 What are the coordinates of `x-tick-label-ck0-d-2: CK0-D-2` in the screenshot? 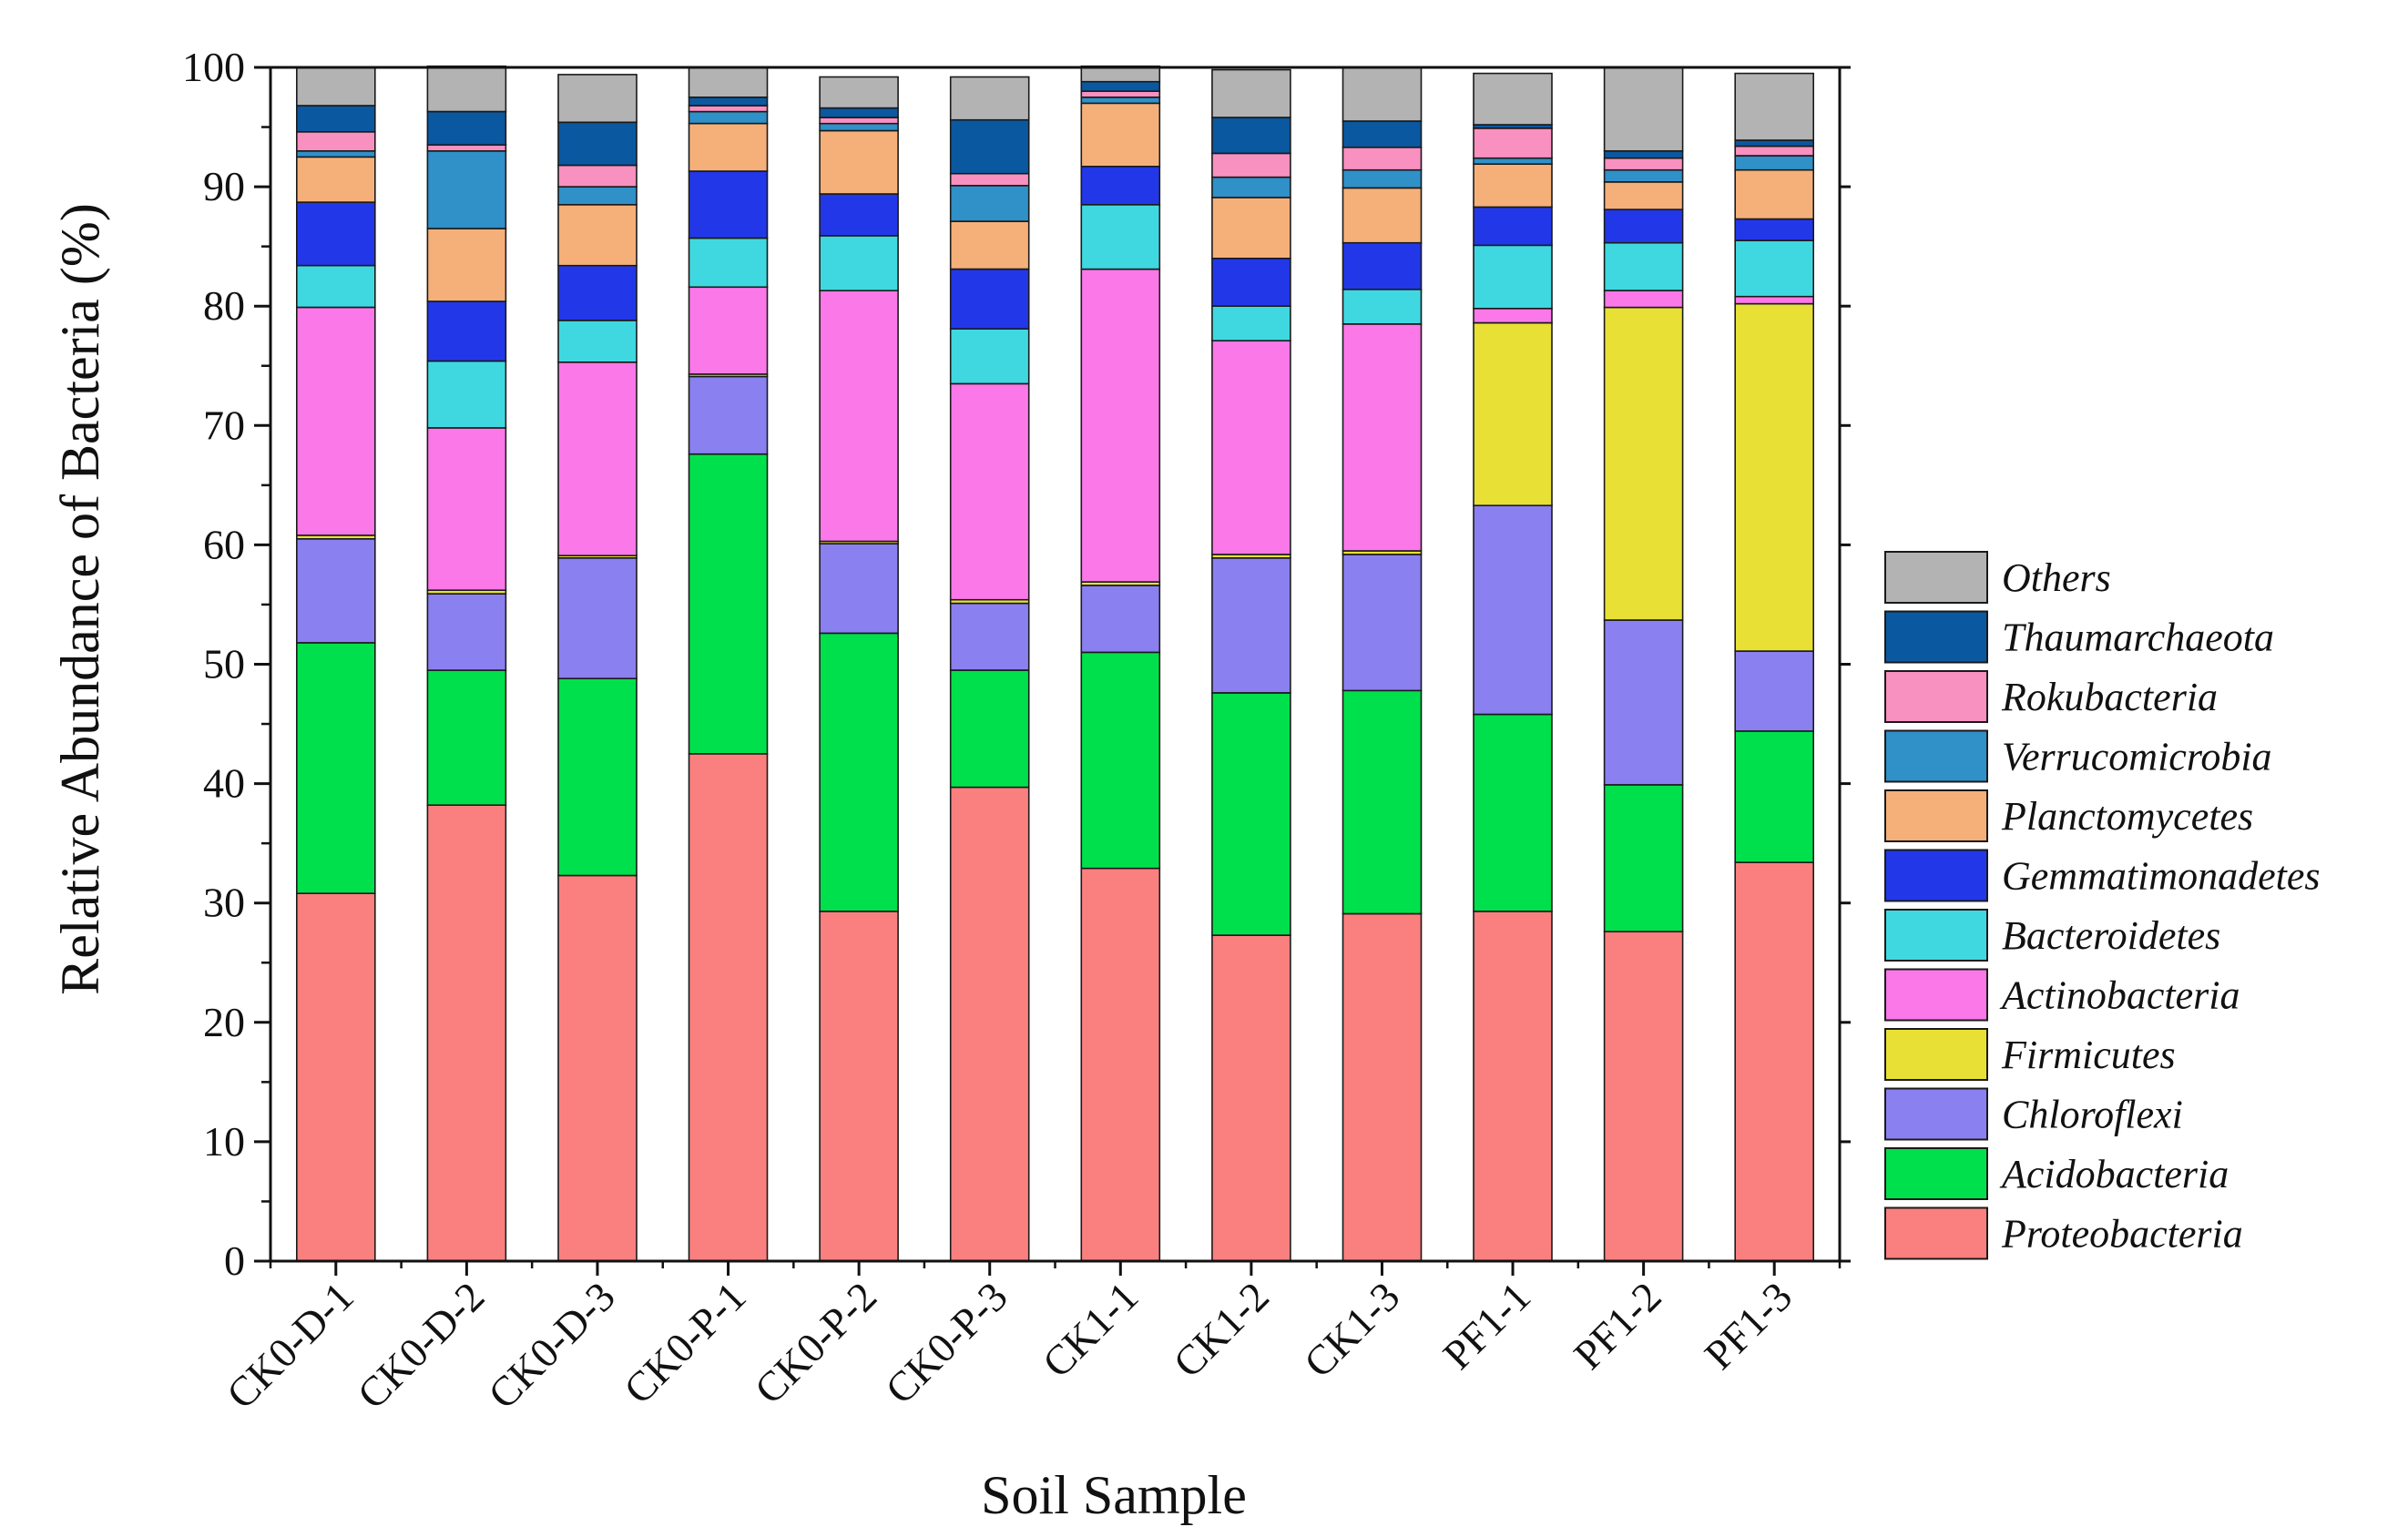 It's located at (421, 1345).